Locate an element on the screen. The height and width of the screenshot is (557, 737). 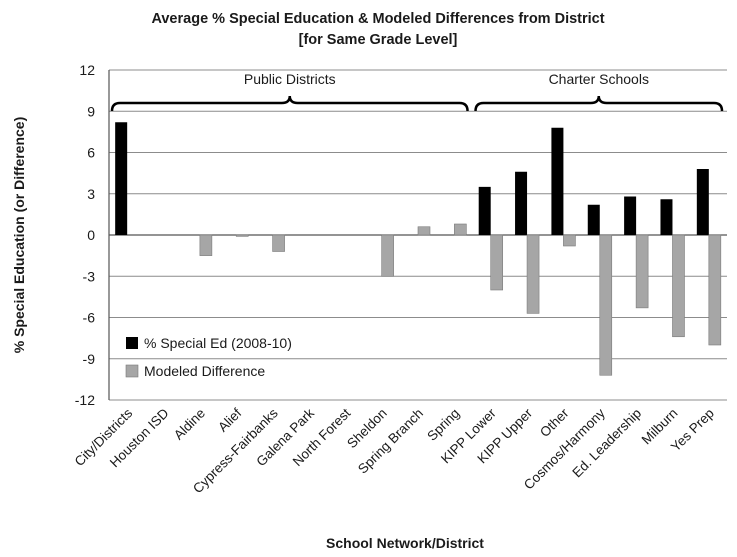
y-tick-label: 12 is located at coordinates (87, 70).